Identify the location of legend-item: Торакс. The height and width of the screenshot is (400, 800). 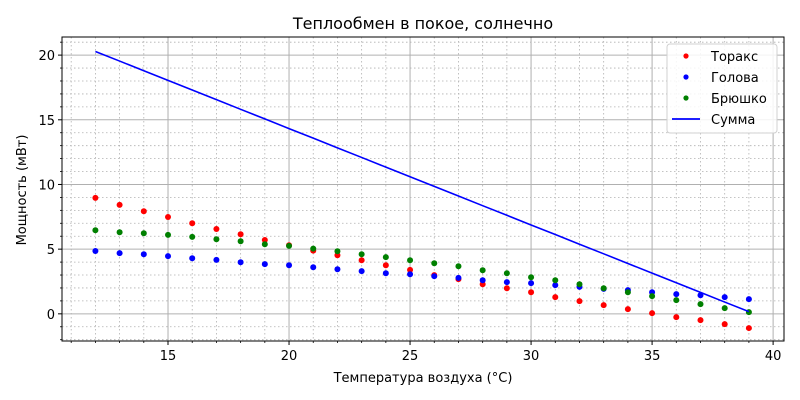
(720, 57).